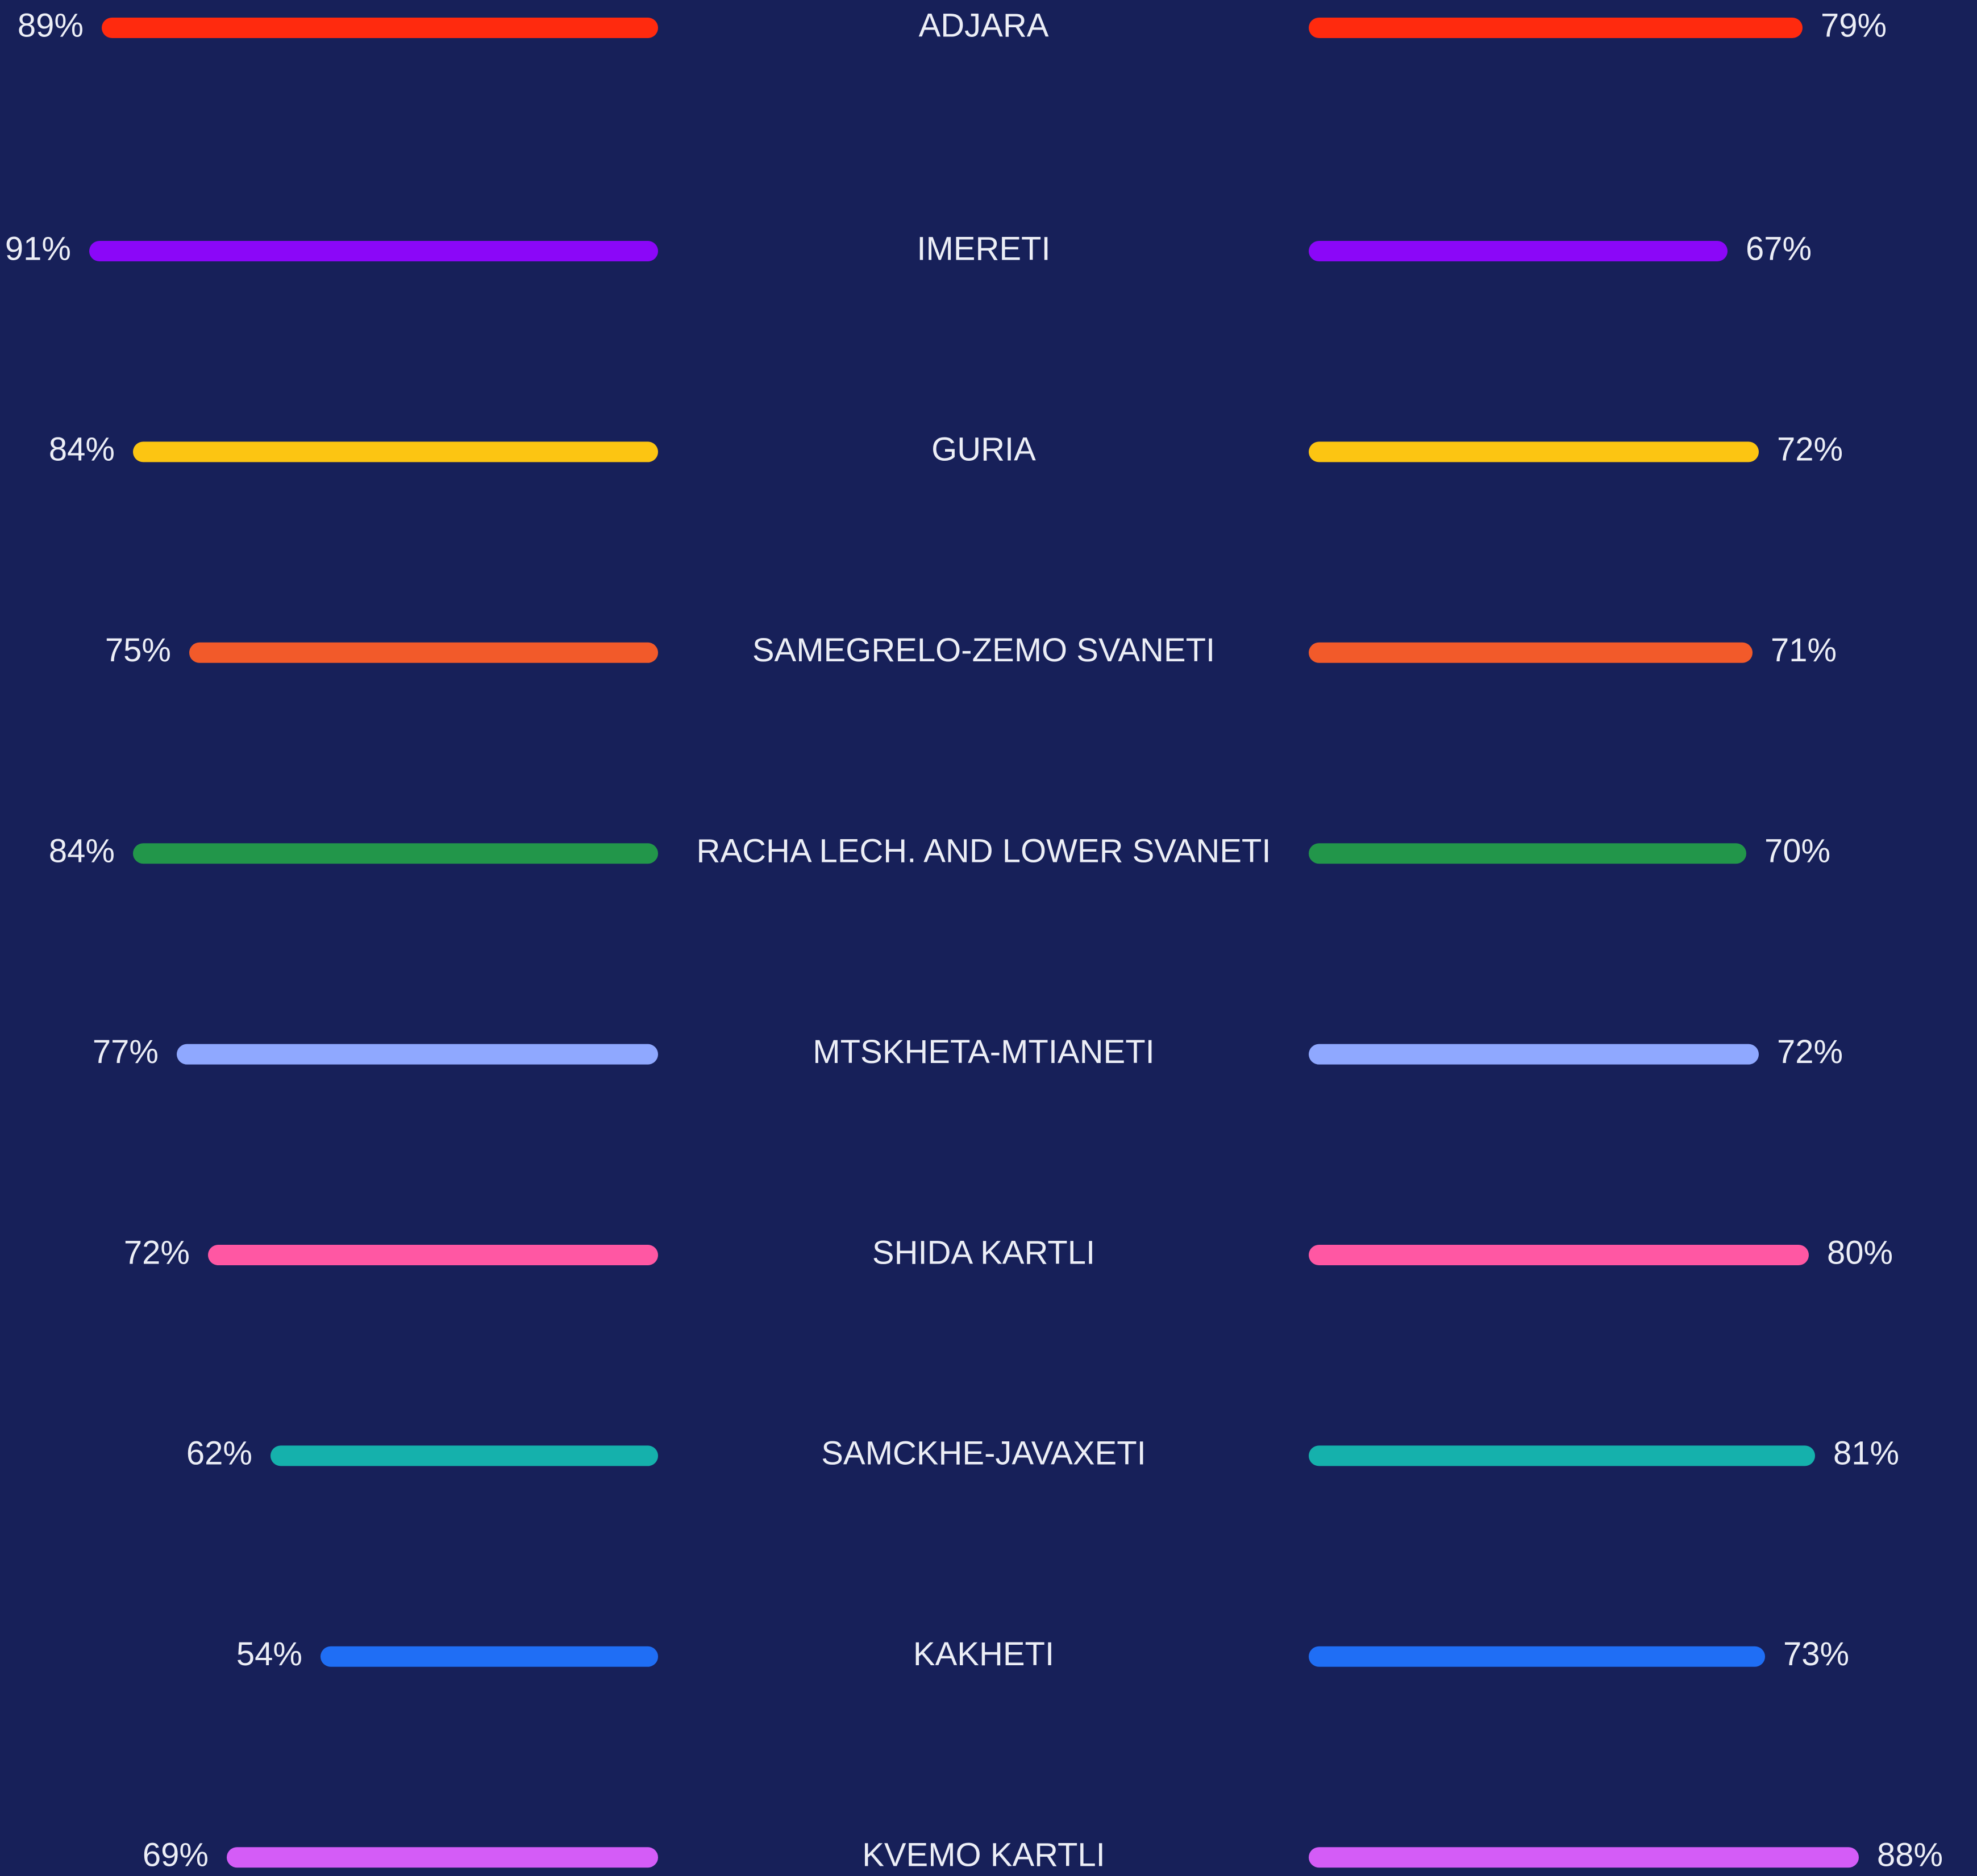  What do you see at coordinates (1779, 248) in the screenshot?
I see `value-label: 67%` at bounding box center [1779, 248].